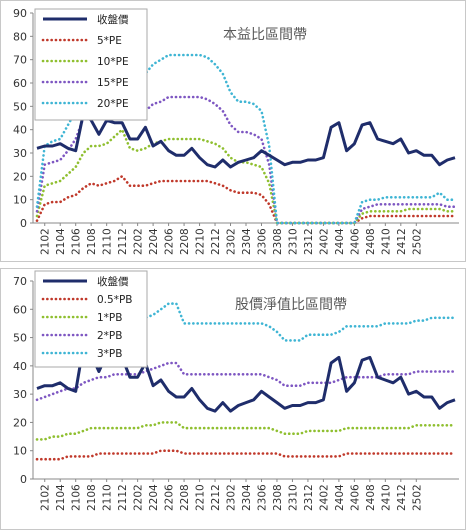  What do you see at coordinates (20, 13) in the screenshot?
I see `y-tick-label: 90` at bounding box center [20, 13].